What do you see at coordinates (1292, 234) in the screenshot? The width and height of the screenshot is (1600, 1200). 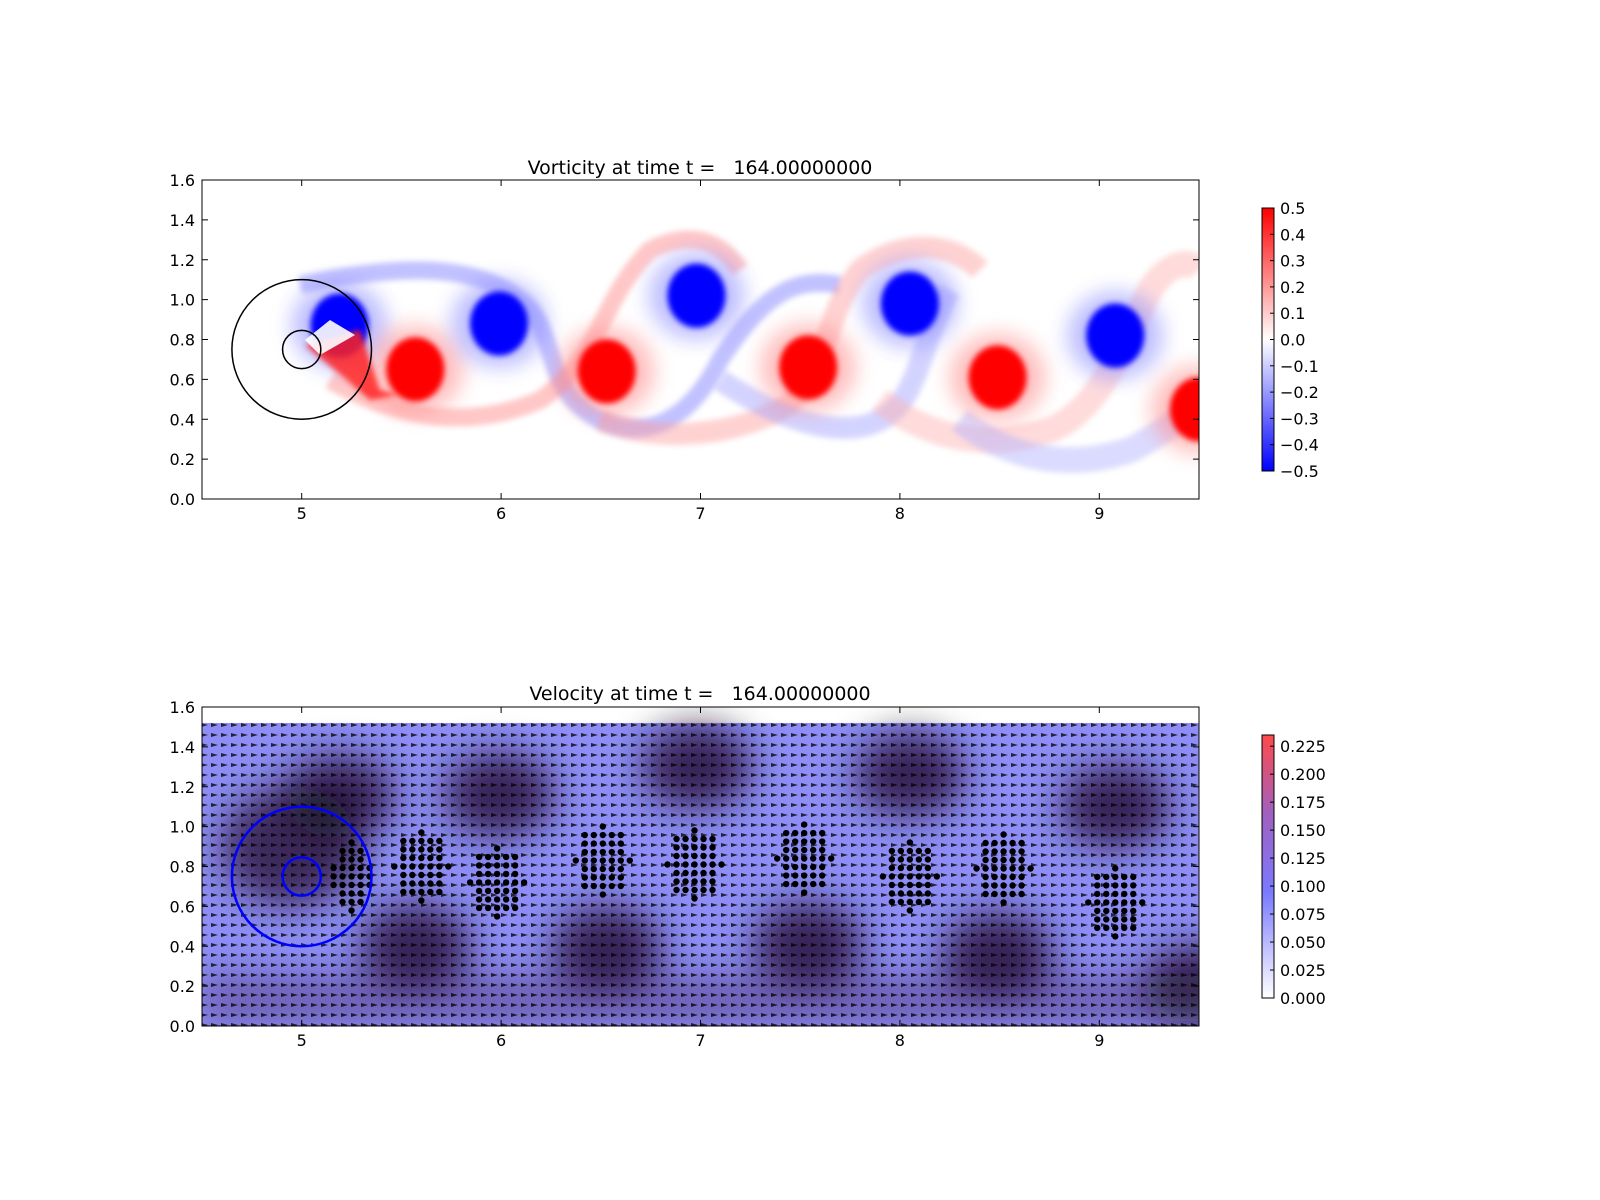 I see `colorbar-tick-label: 0.4` at bounding box center [1292, 234].